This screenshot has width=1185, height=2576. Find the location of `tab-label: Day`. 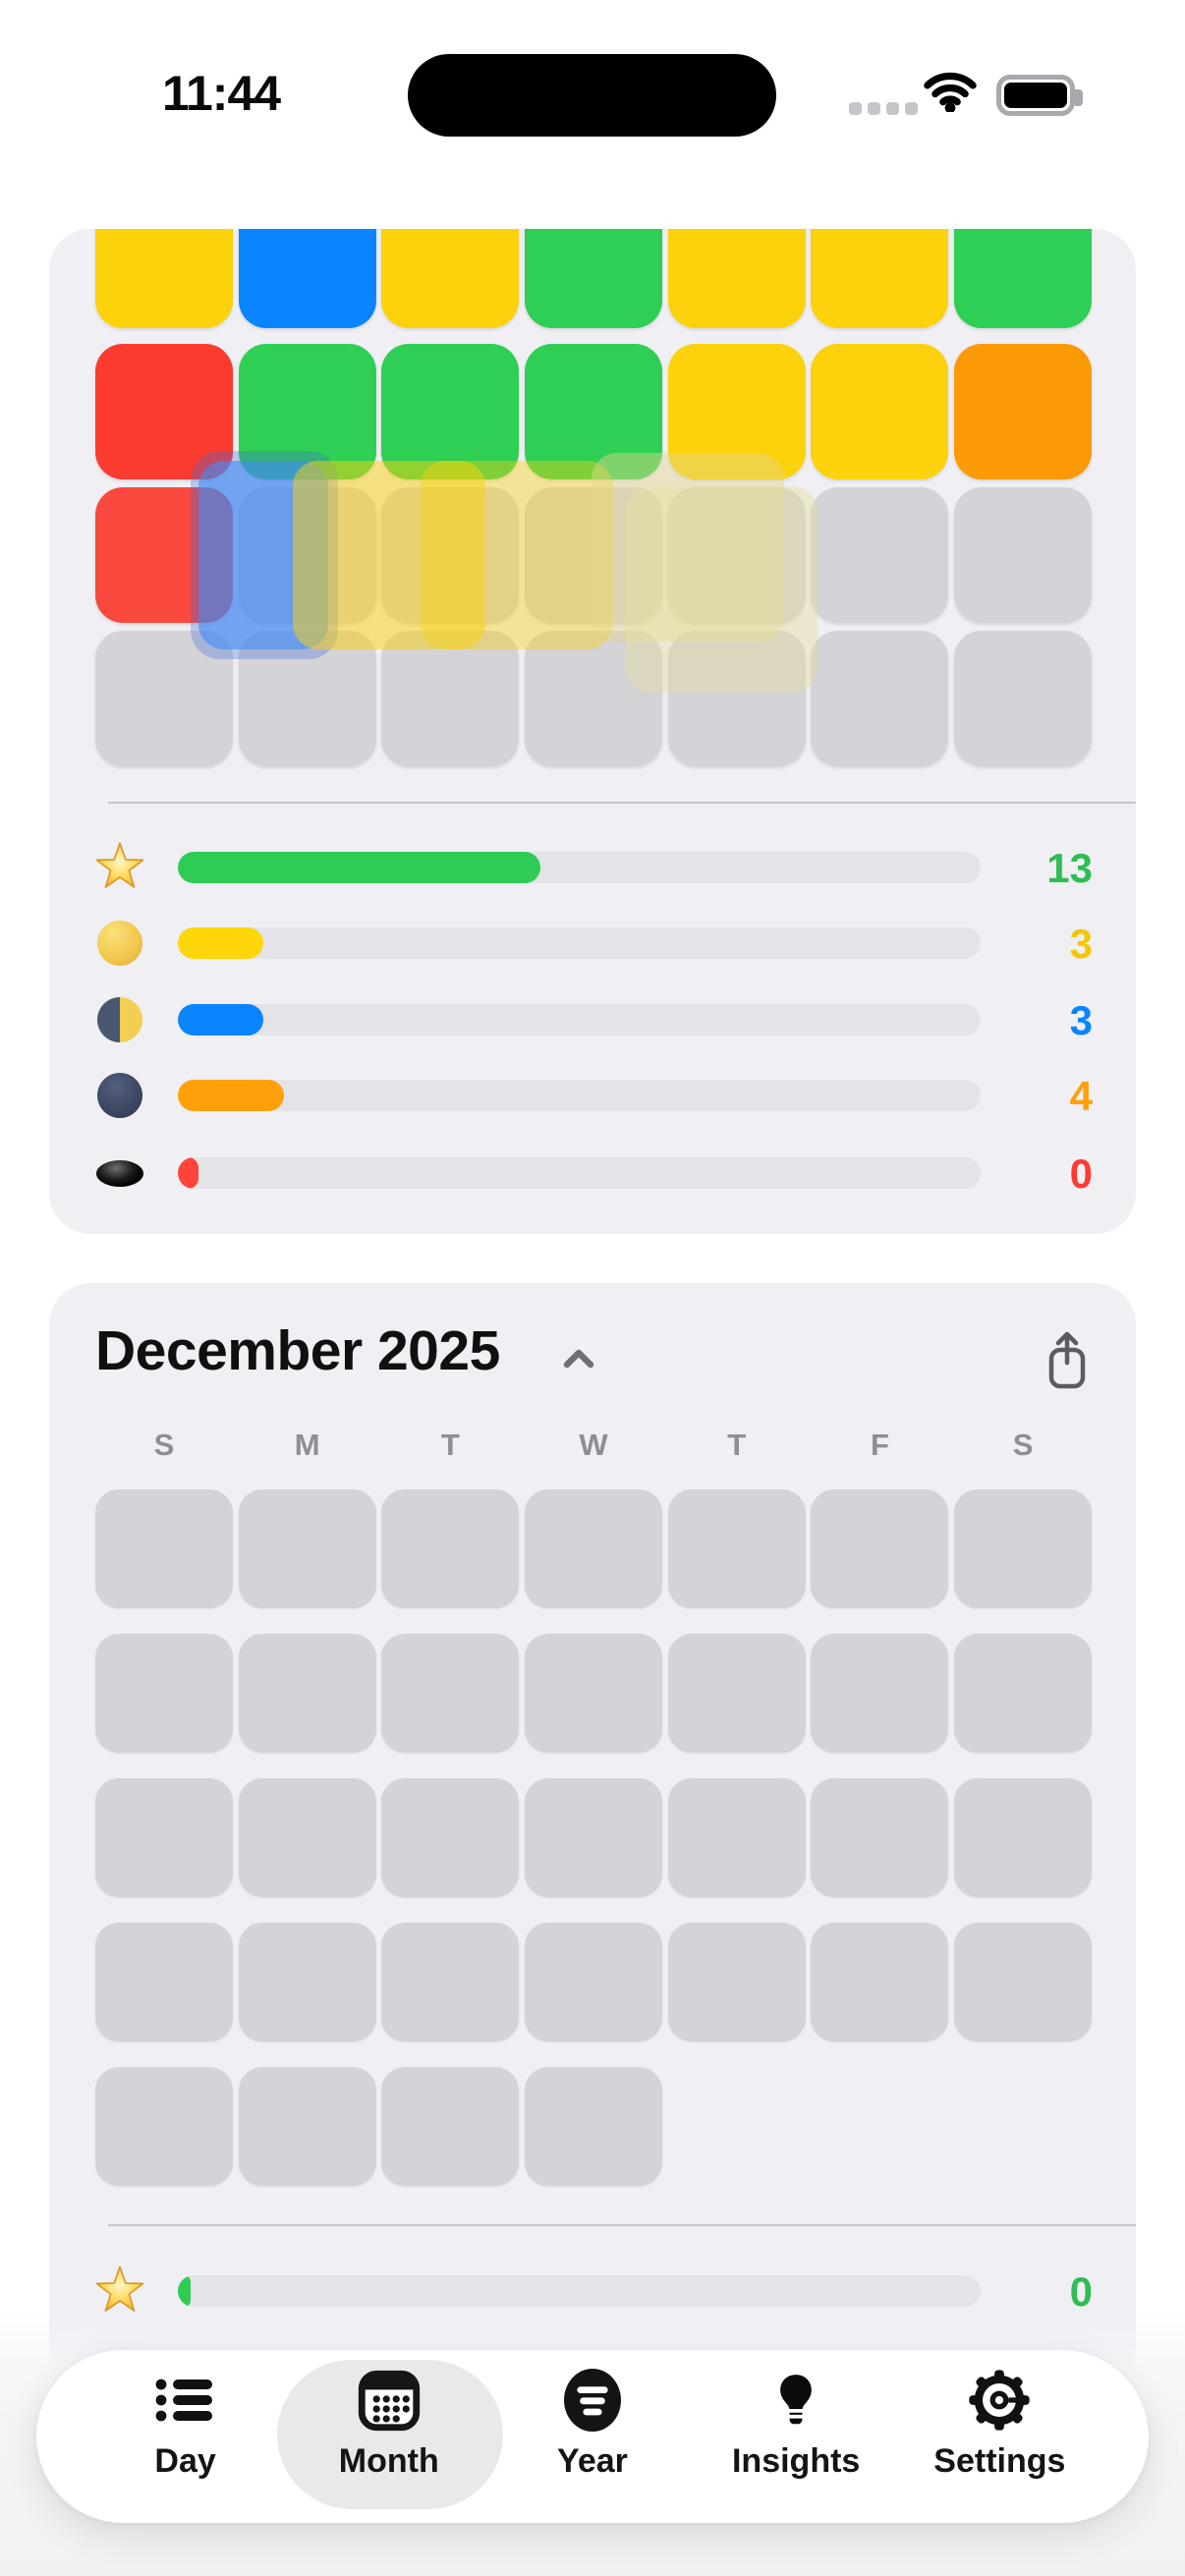

tab-label: Day is located at coordinates (185, 2461).